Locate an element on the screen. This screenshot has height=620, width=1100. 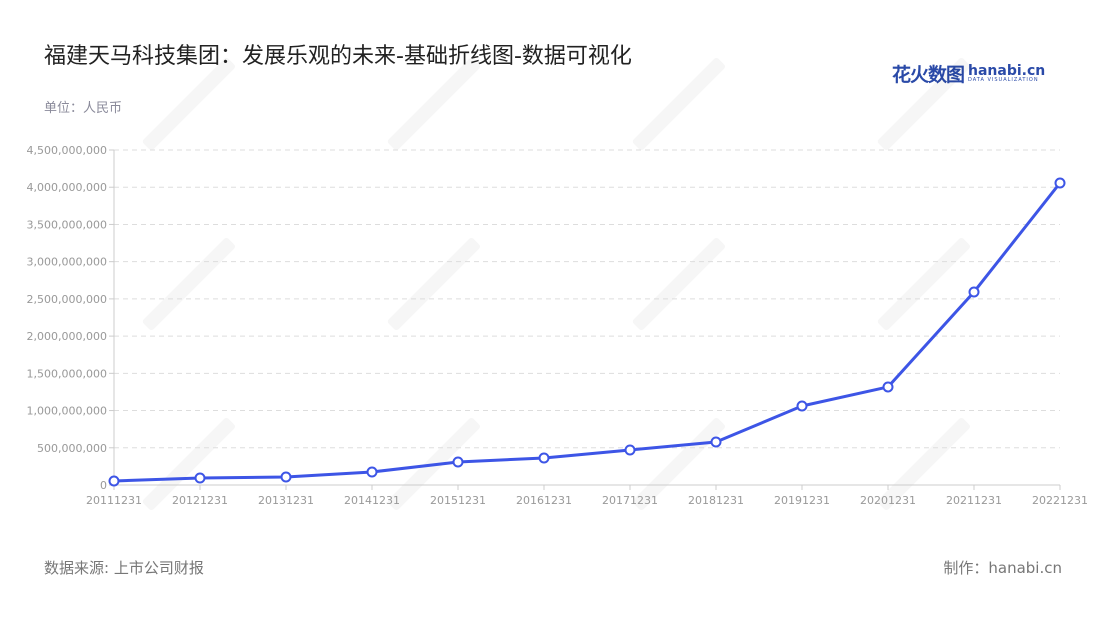
y-tick-label: 0 is located at coordinates (103, 485).